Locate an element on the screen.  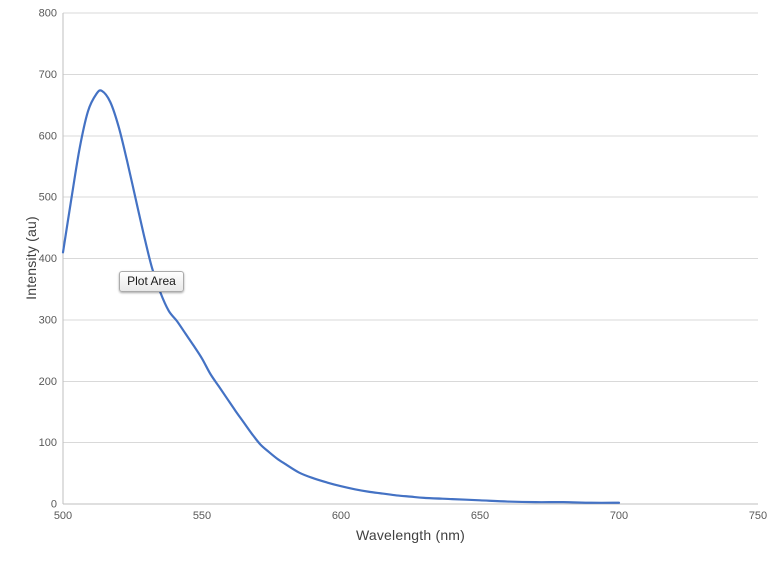
x-axis-title: Wavelength (nm) is located at coordinates (410, 535).